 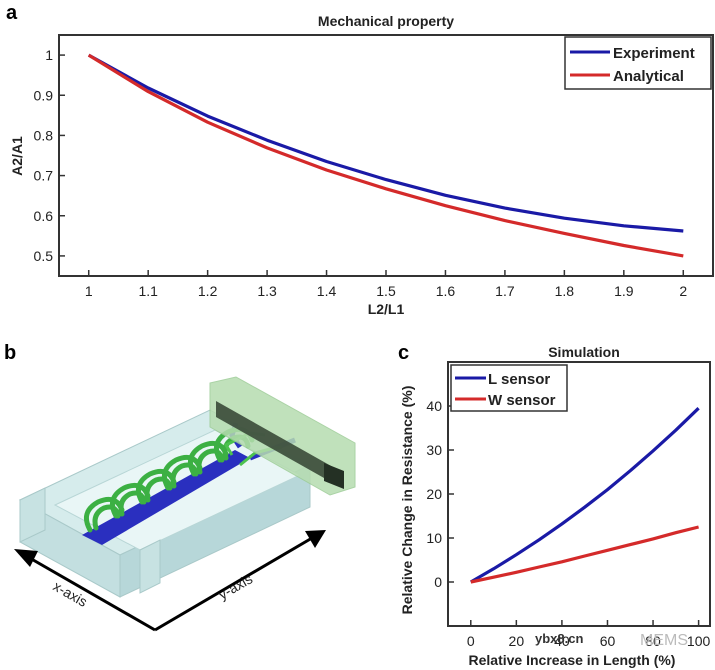 I want to click on y-axis-arrowhead, so click(x=315, y=539).